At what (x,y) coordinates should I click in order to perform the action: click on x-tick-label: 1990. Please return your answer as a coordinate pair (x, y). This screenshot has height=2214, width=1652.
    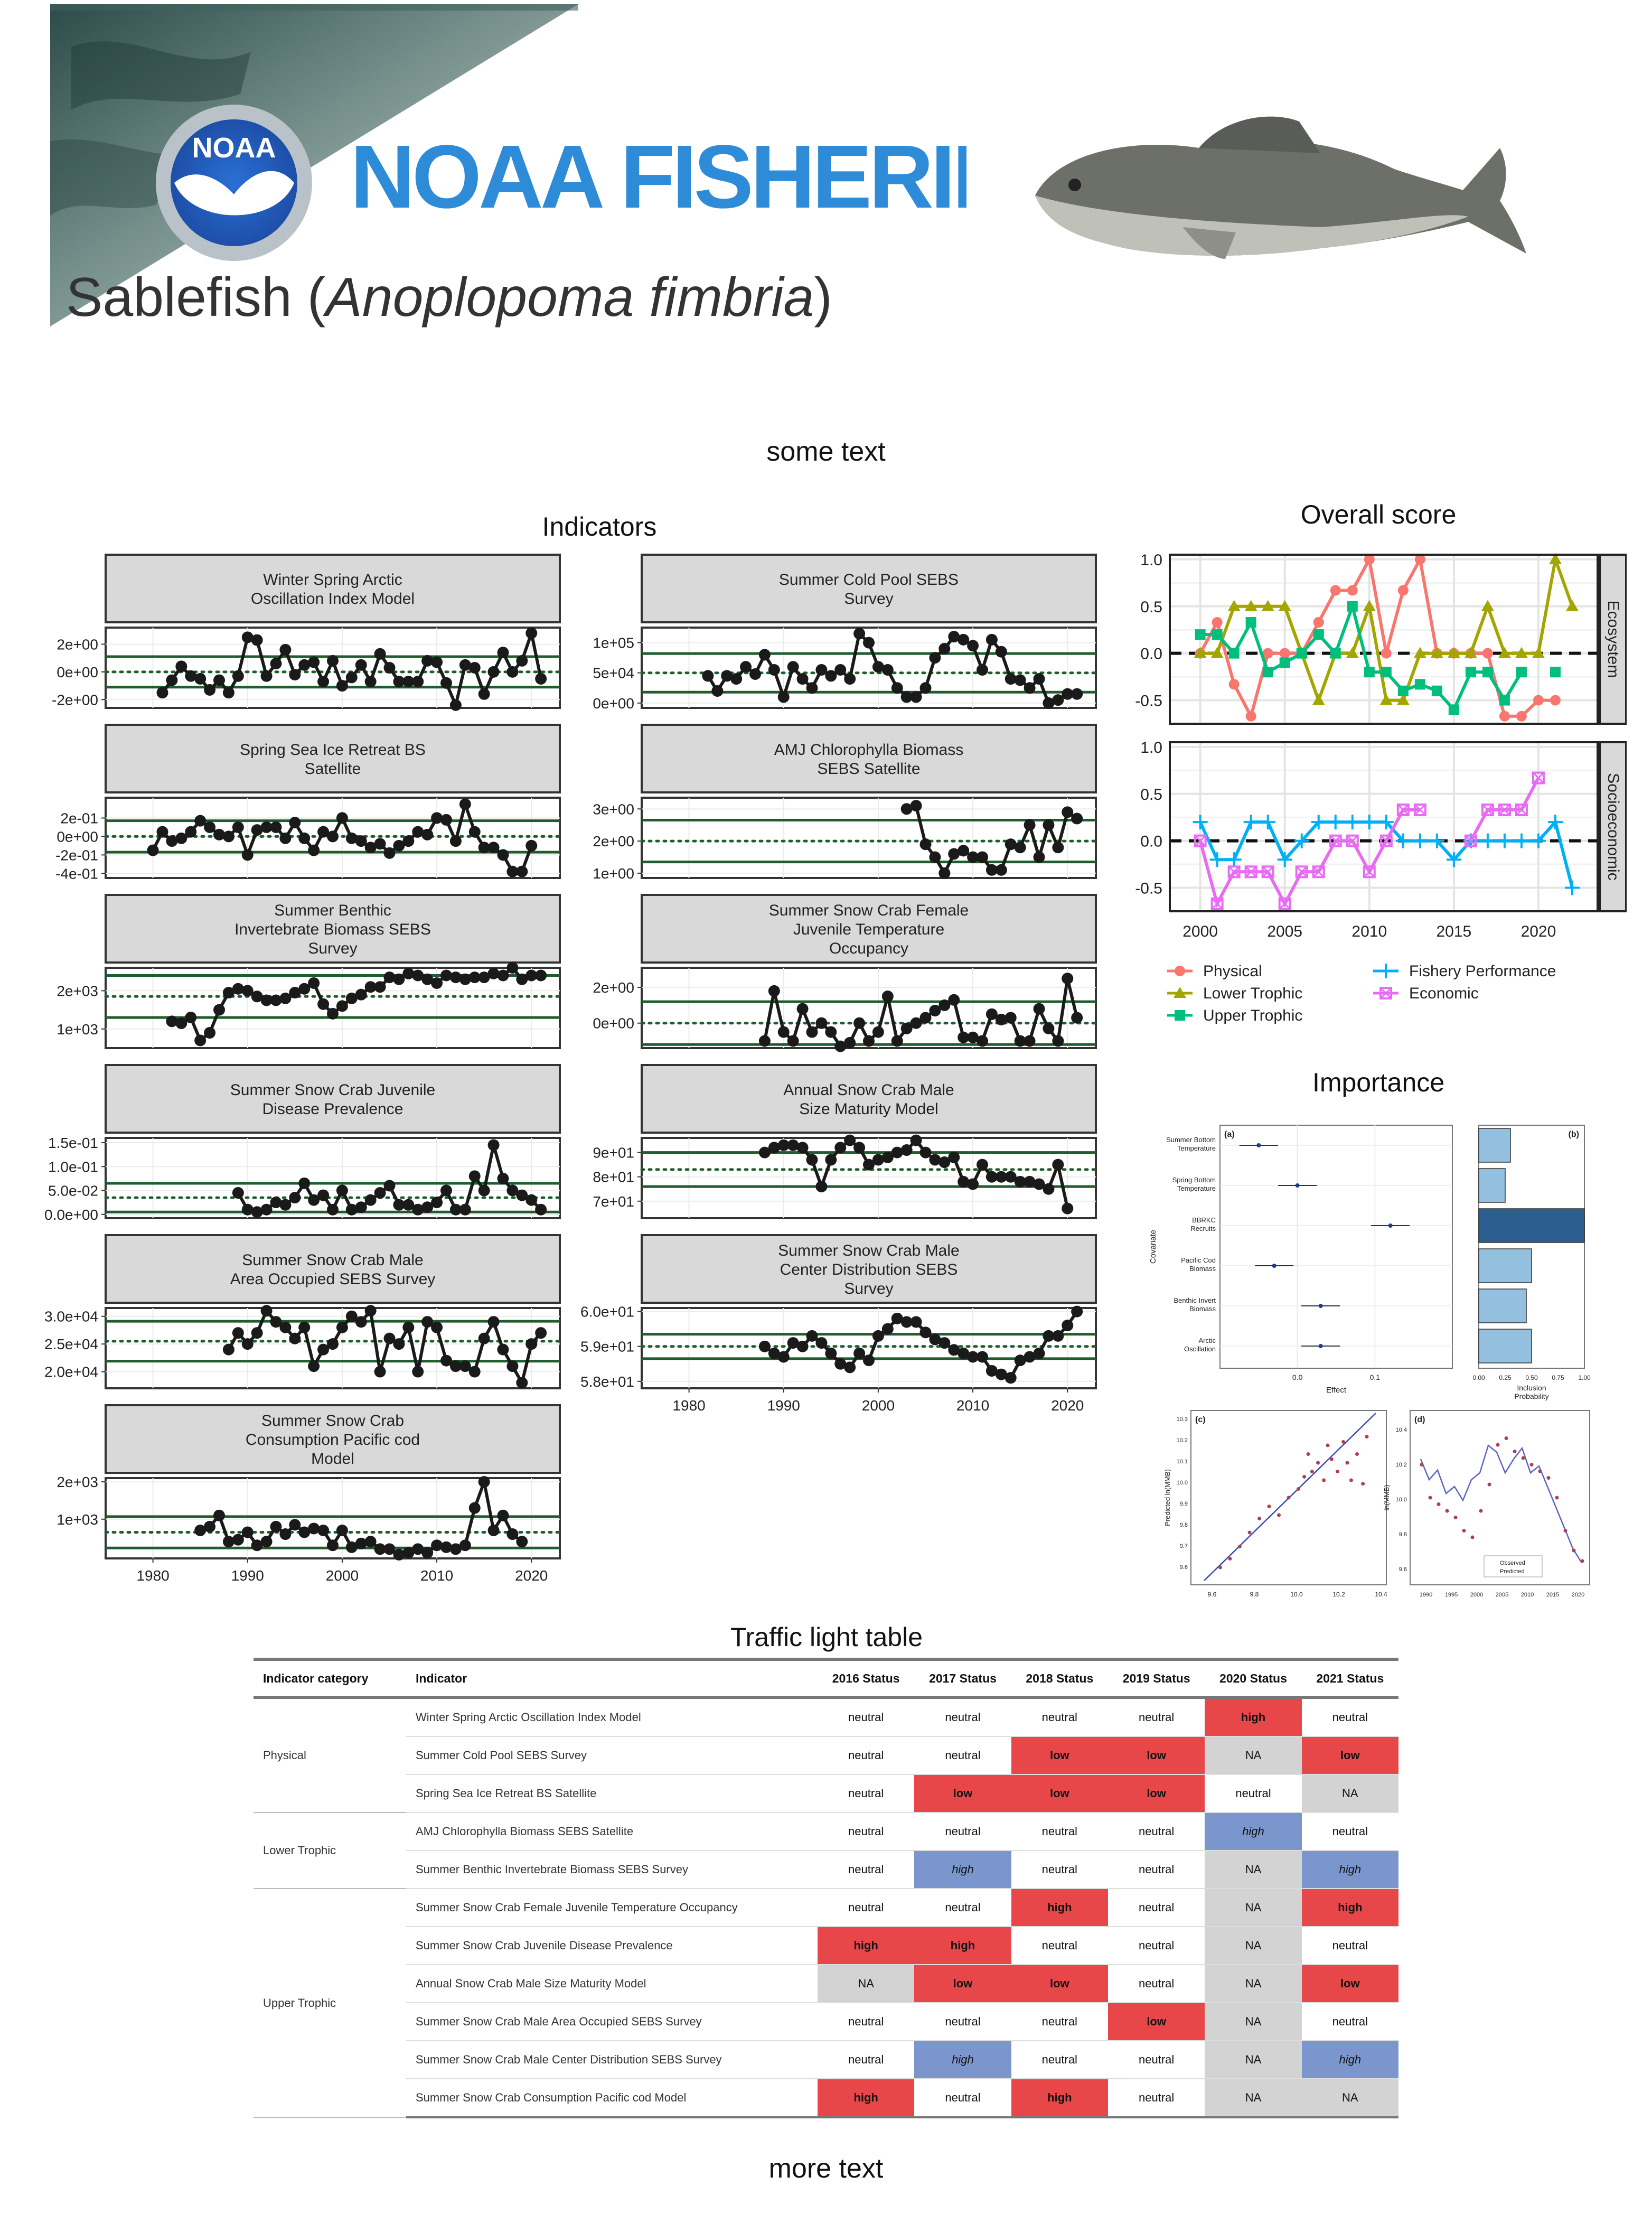
    Looking at the image, I should click on (783, 1405).